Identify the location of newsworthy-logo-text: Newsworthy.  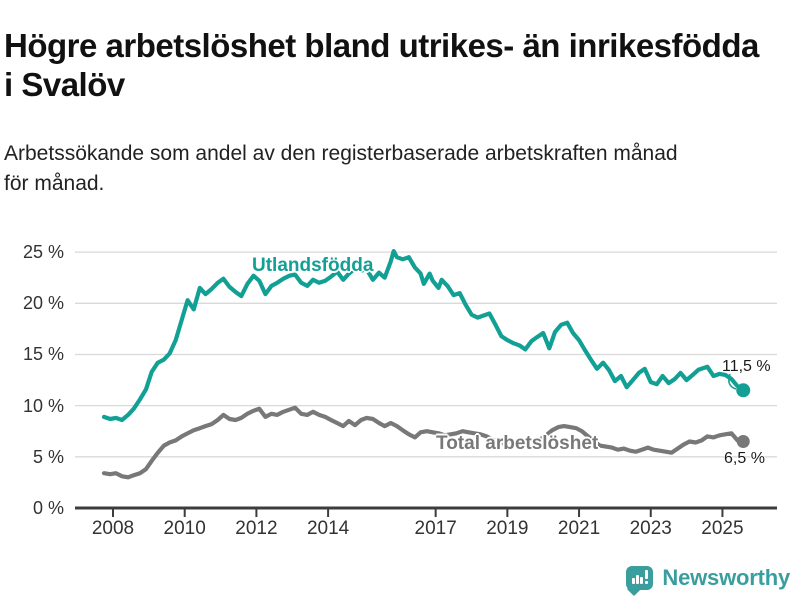
(726, 577).